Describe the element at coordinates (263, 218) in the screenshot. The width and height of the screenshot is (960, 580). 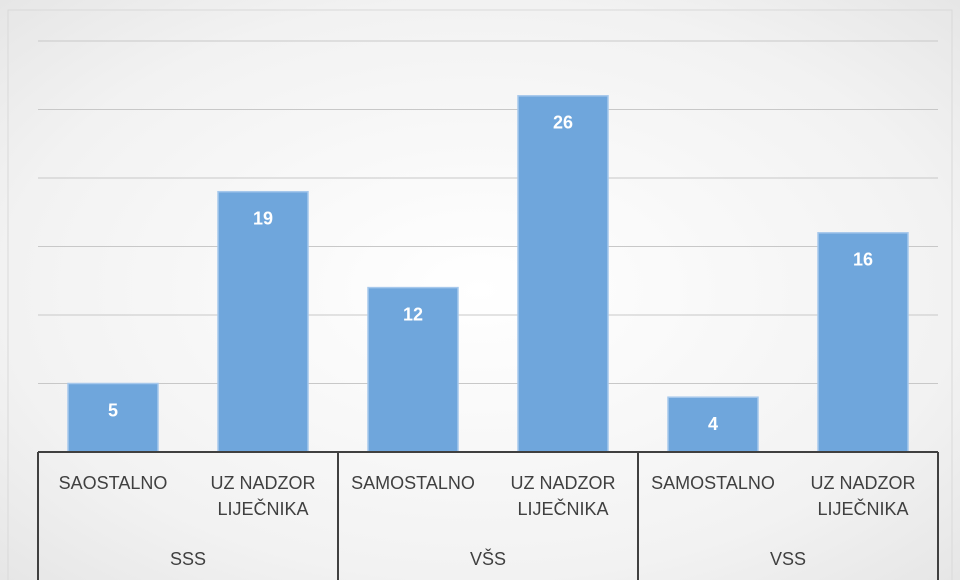
I see `data-label: 19` at that location.